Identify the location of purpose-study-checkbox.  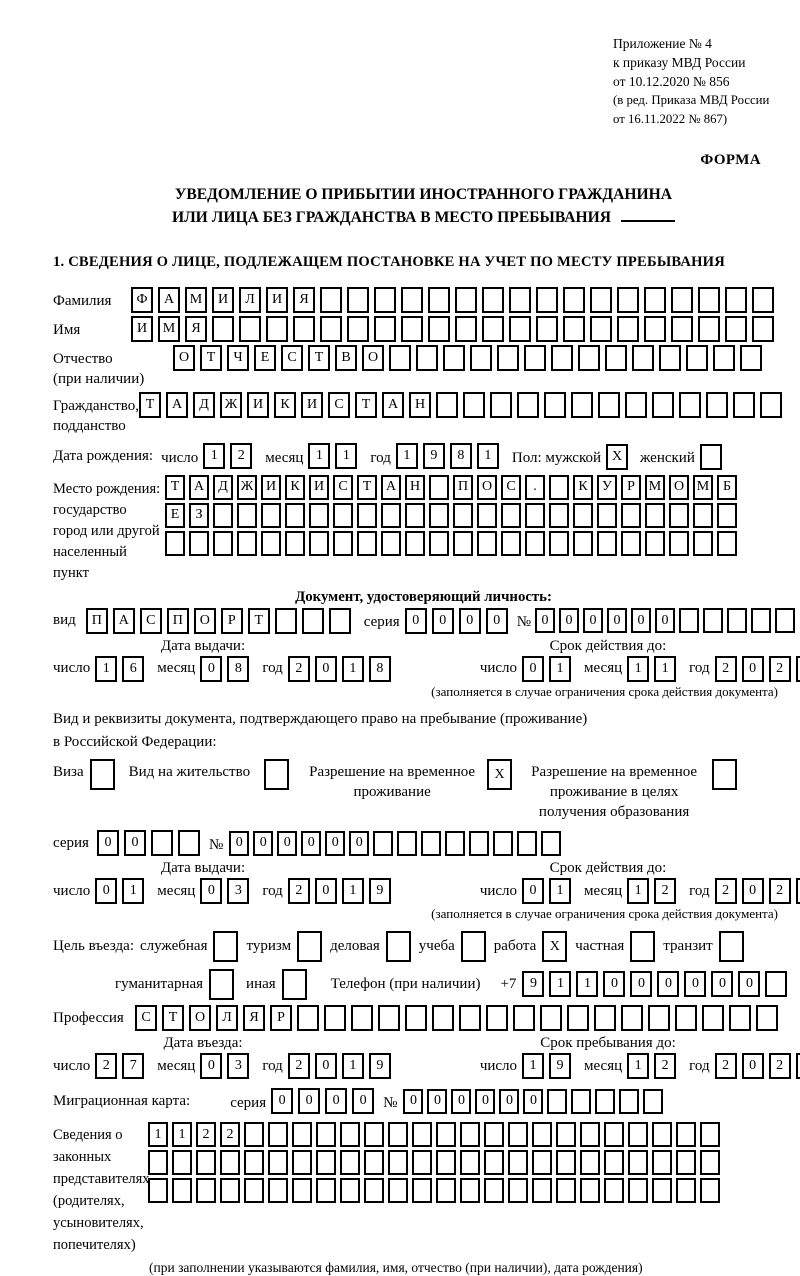
(473, 947).